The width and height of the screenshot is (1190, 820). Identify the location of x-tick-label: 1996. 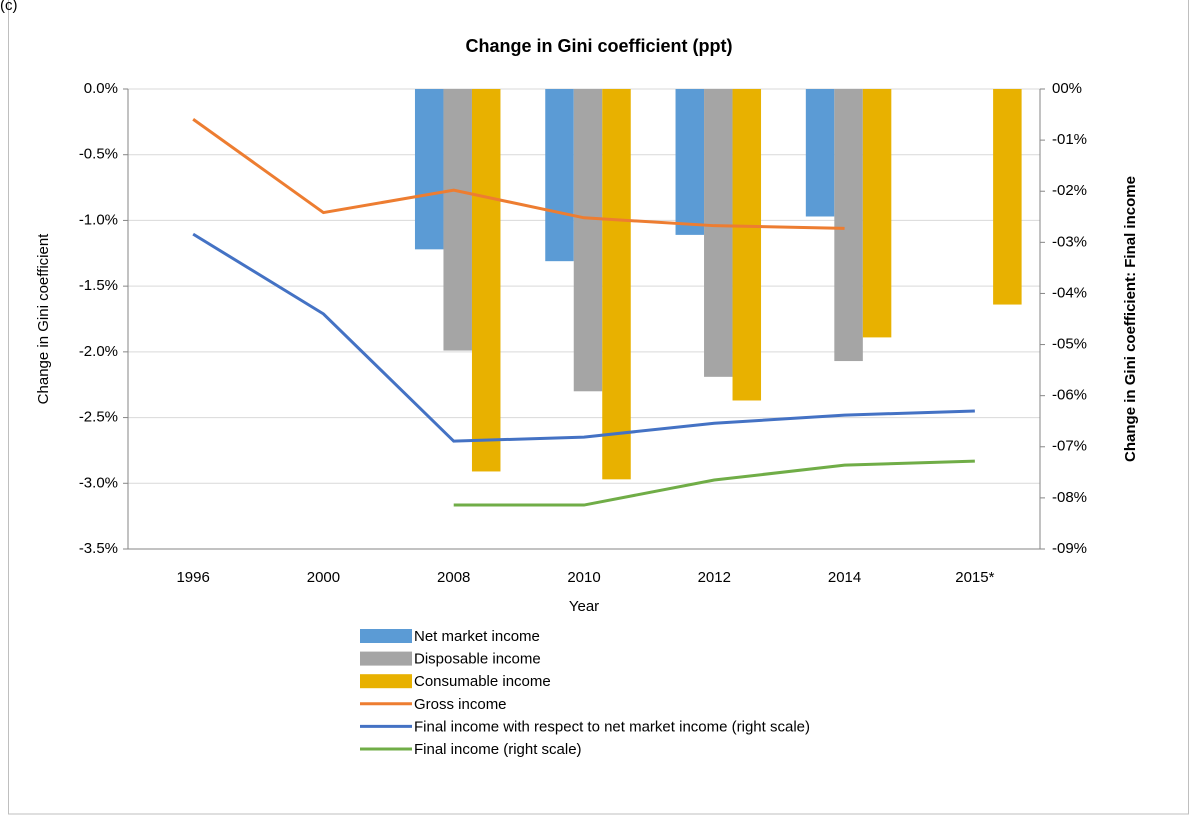
(192, 577).